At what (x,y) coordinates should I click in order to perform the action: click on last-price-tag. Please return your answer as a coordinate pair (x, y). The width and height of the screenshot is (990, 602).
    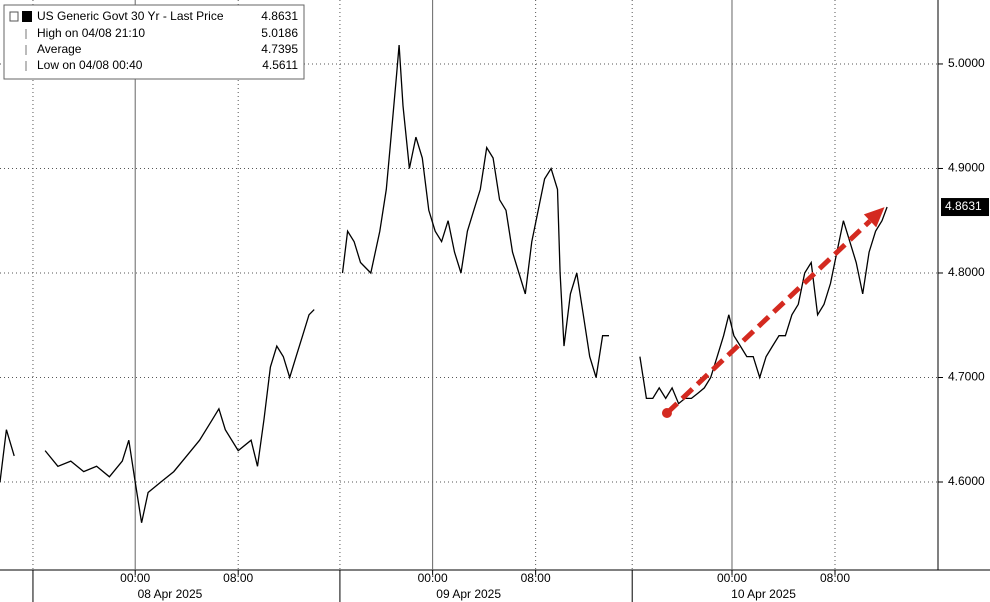
    Looking at the image, I should click on (965, 207).